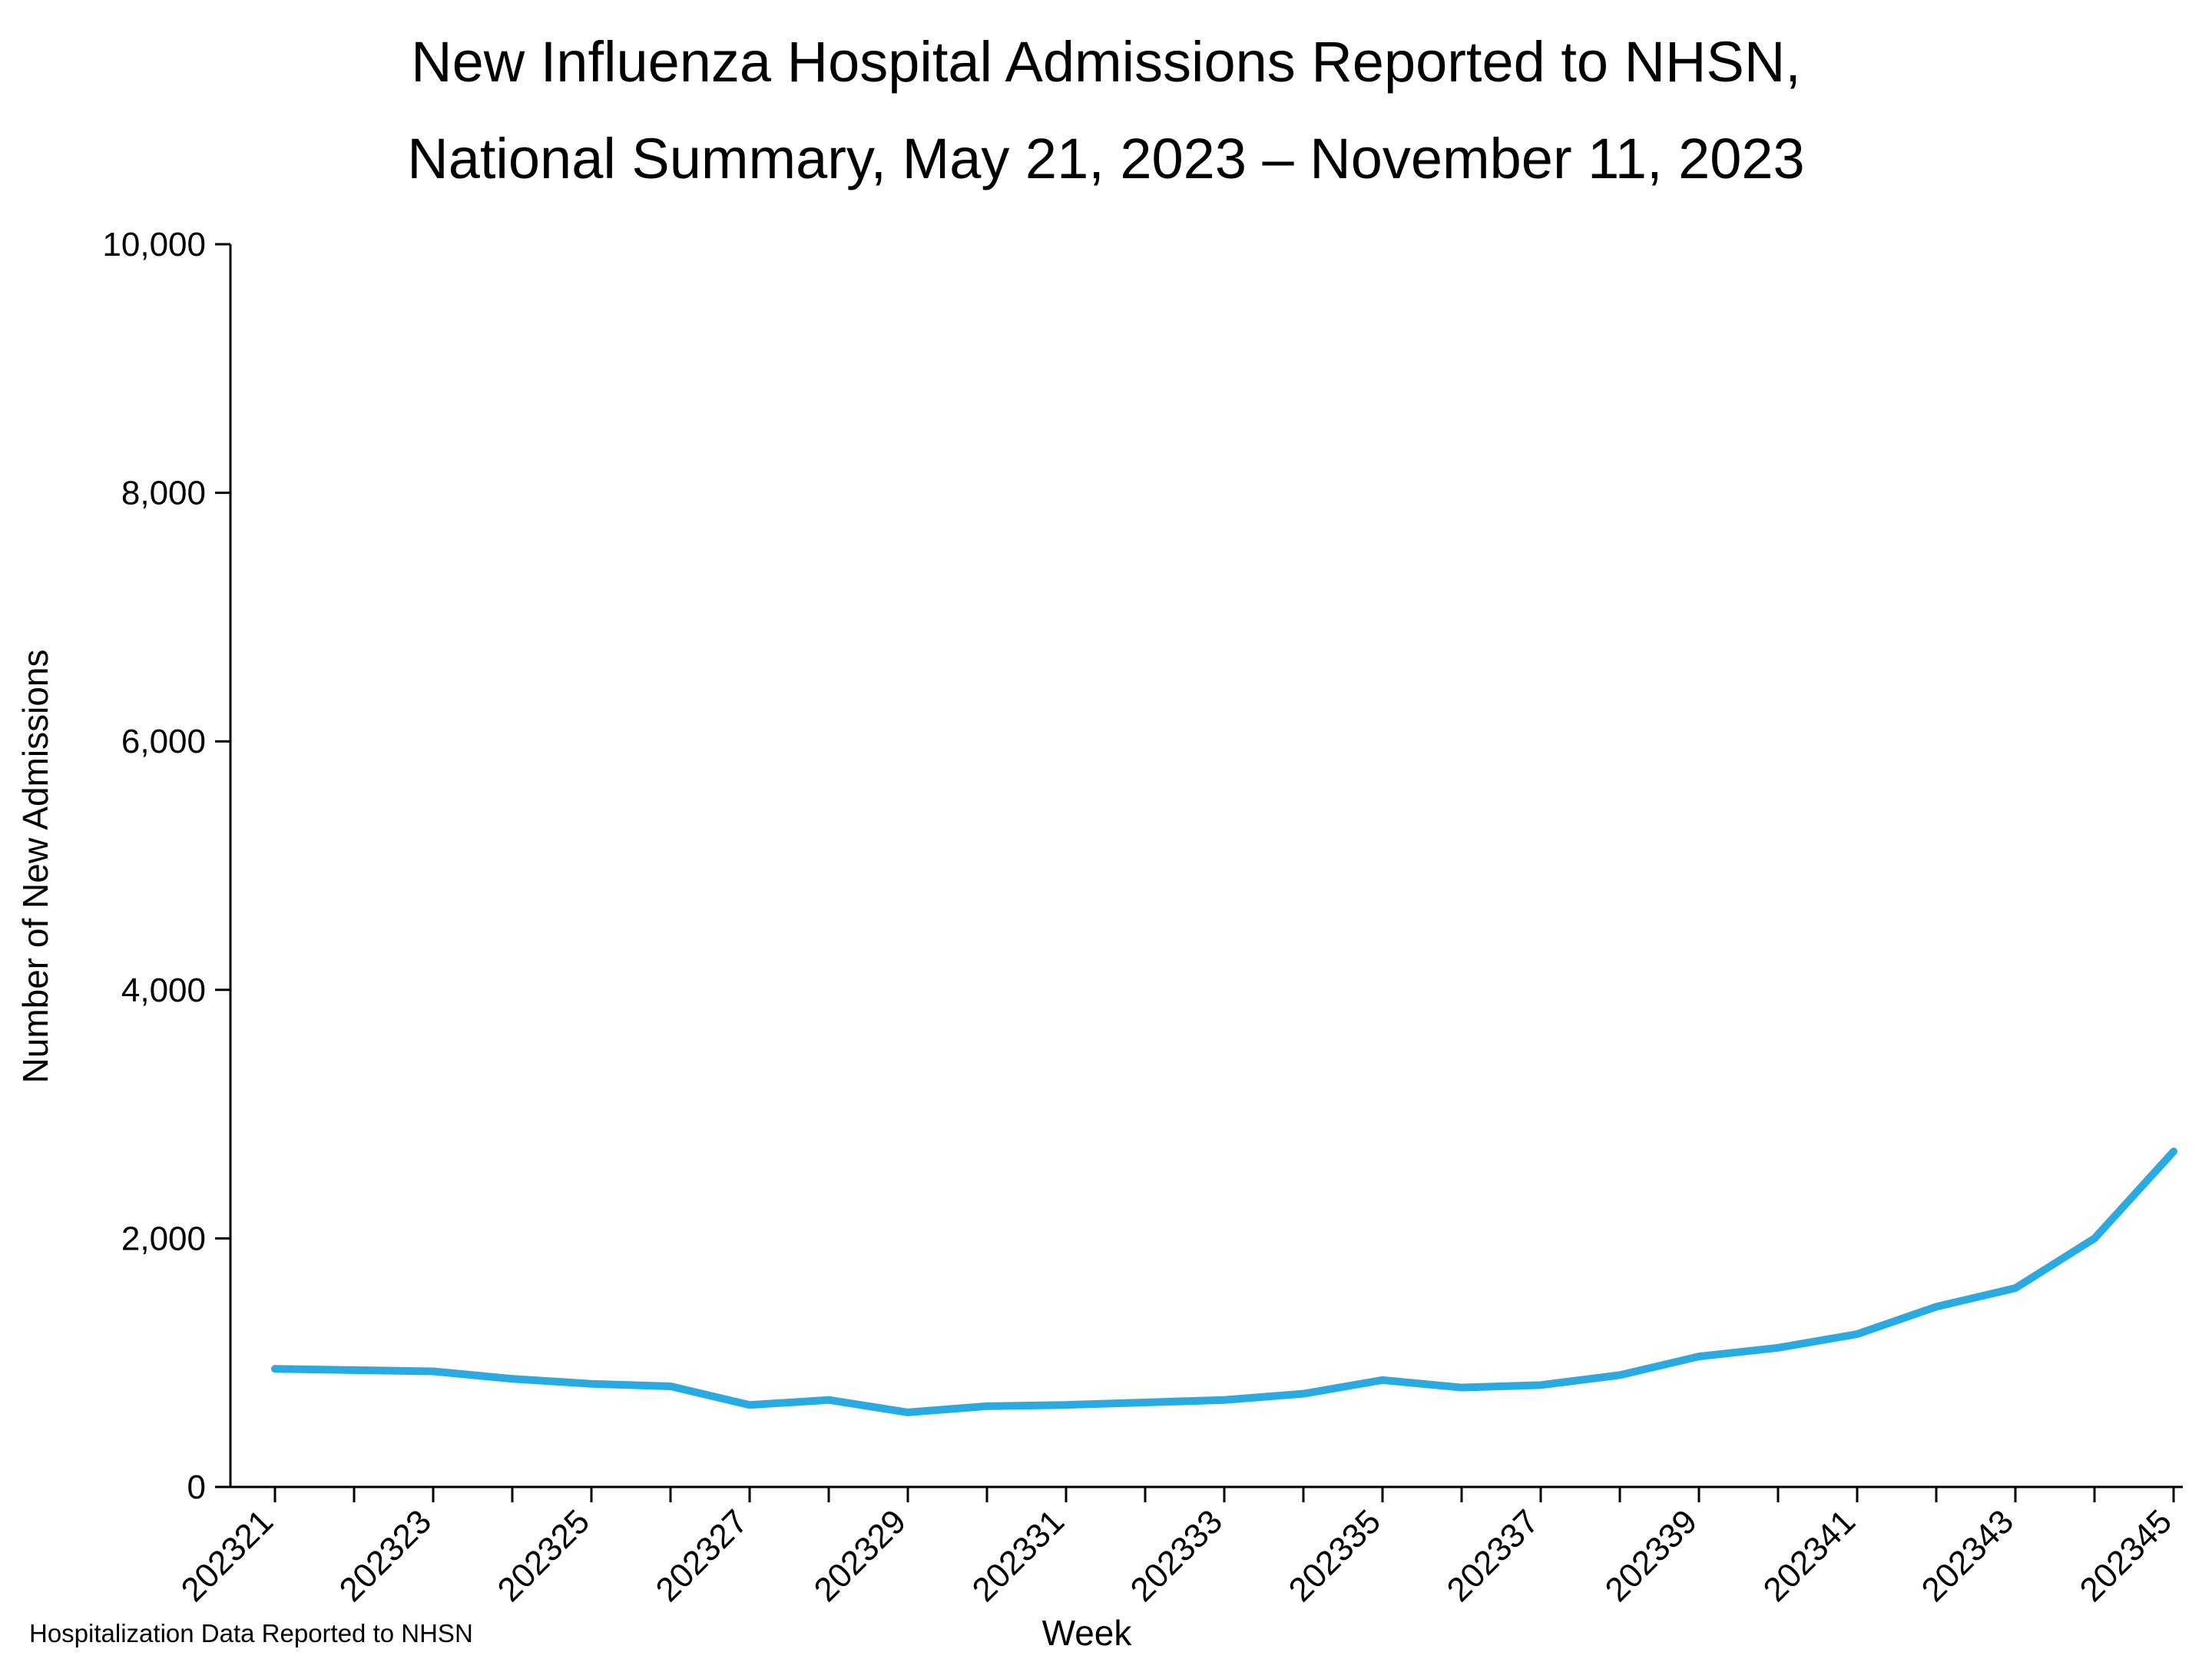 The height and width of the screenshot is (1659, 2212). I want to click on data-line-new-admissions, so click(1224, 1281).